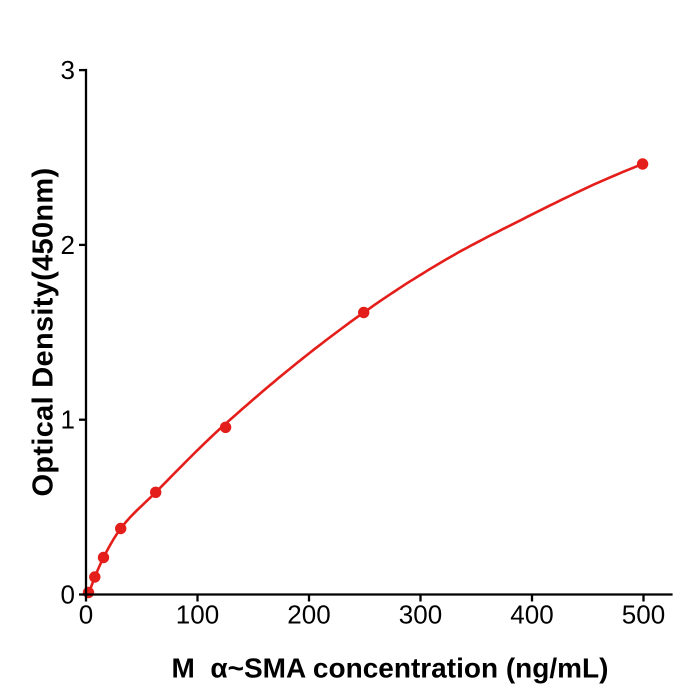  What do you see at coordinates (68, 420) in the screenshot?
I see `svg-text: 1` at bounding box center [68, 420].